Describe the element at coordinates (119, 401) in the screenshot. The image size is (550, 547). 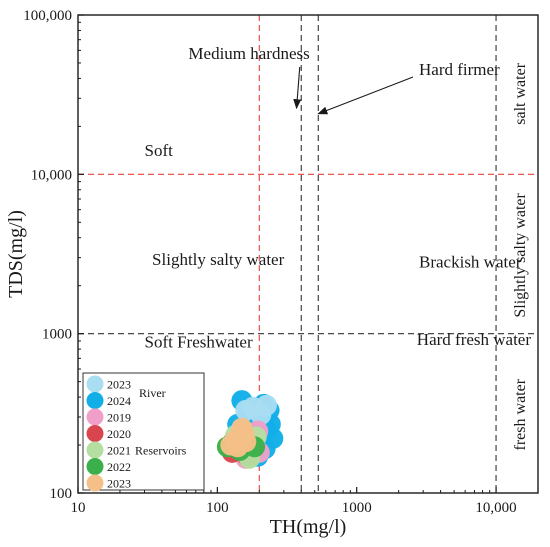
I see `legend-entry-label: 2024` at that location.